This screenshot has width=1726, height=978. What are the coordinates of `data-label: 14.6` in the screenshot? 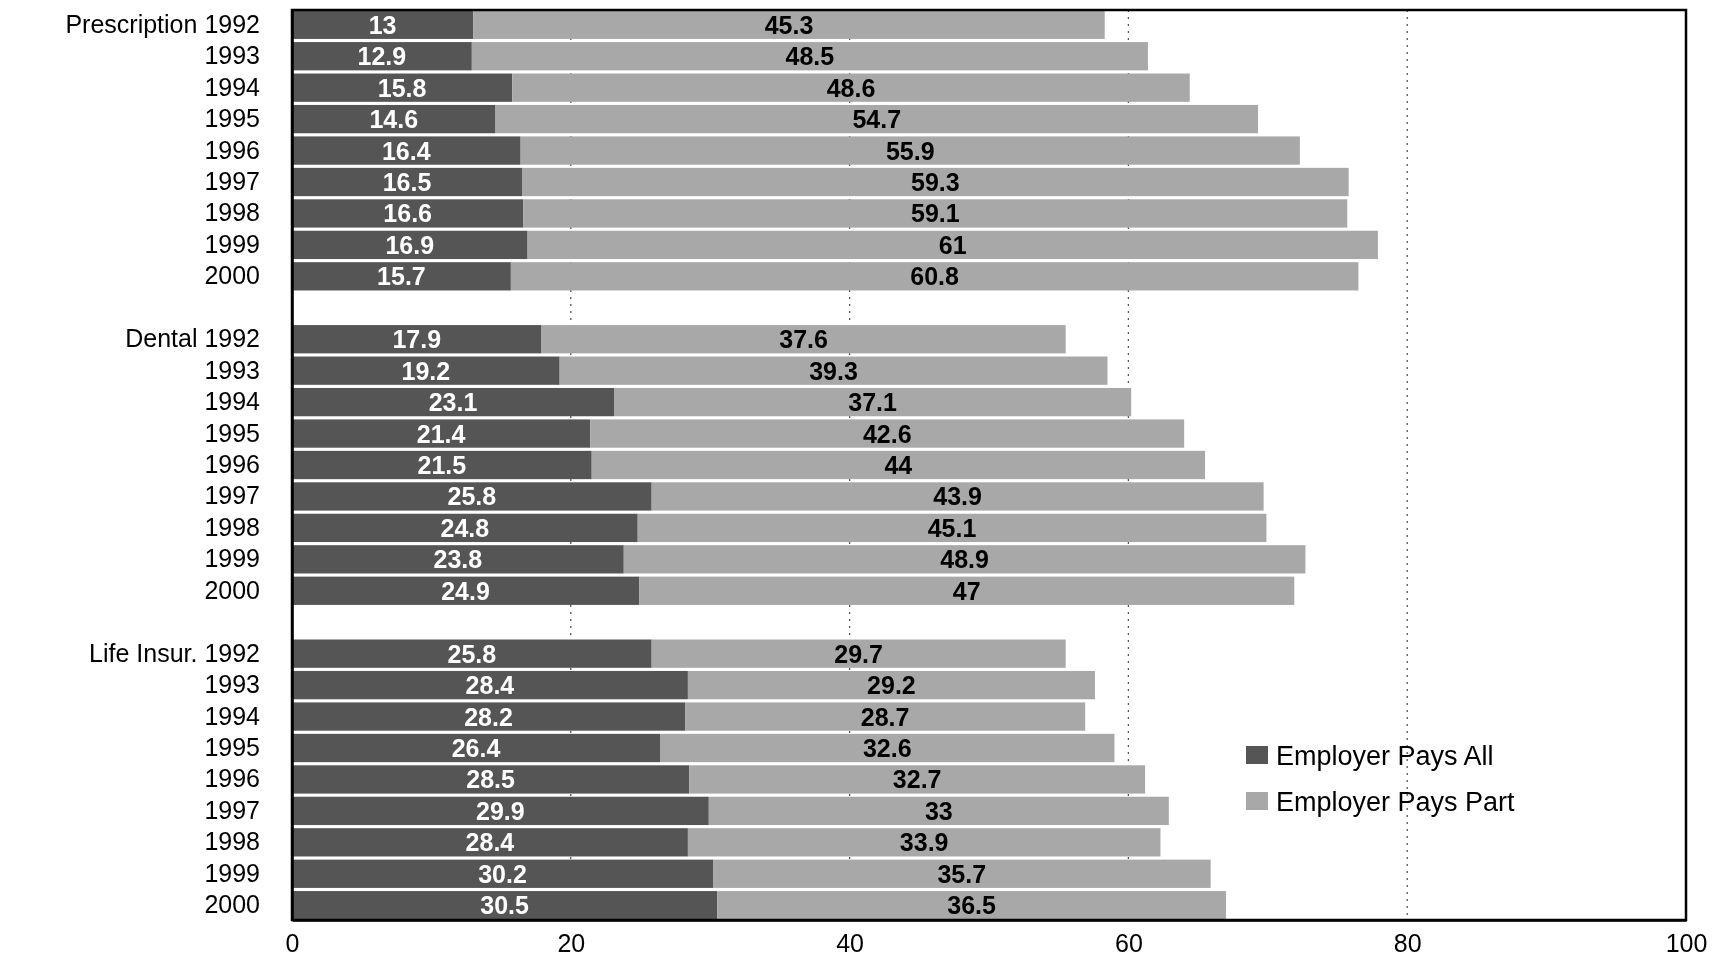 It's located at (394, 119).